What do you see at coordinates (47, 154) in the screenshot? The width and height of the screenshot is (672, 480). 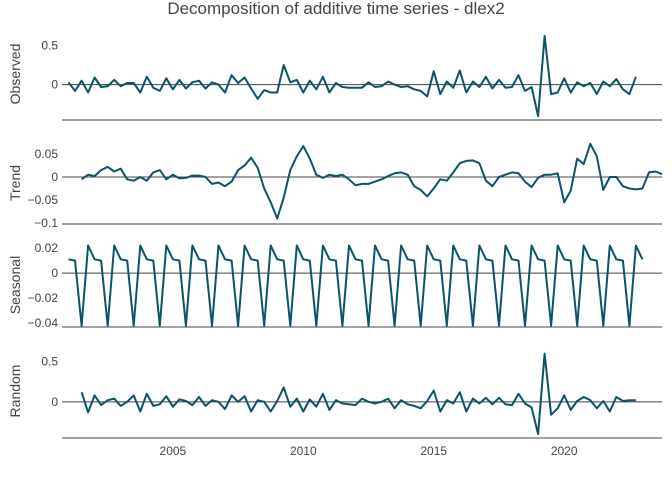 I see `y-tick-label: 0.05` at bounding box center [47, 154].